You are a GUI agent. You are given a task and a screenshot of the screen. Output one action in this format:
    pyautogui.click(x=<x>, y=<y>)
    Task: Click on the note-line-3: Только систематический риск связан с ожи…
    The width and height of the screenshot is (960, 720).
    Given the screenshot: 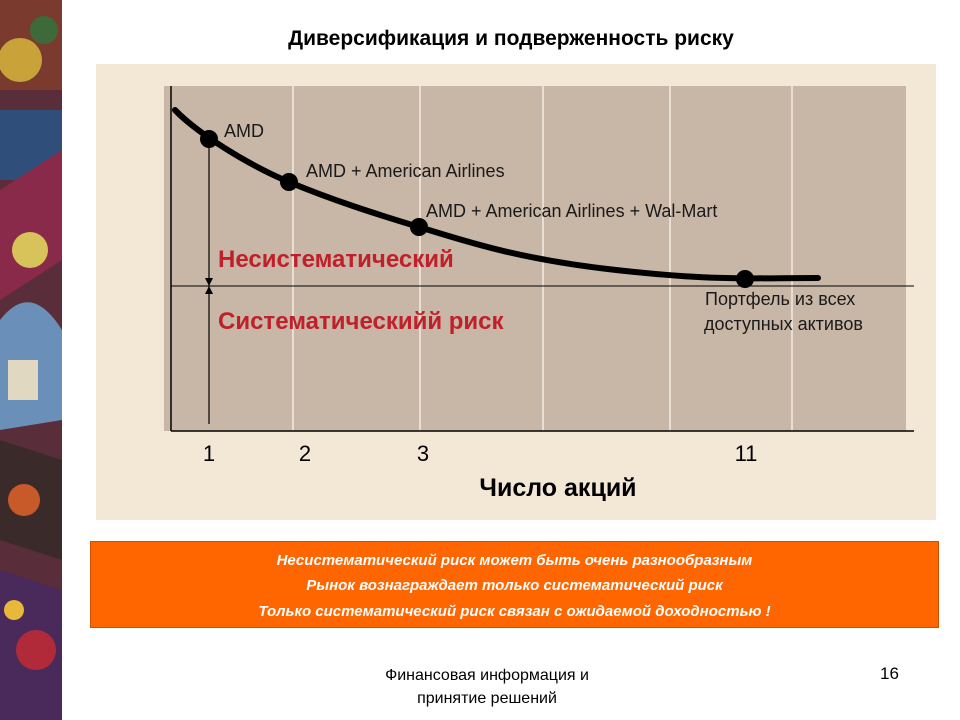 What is the action you would take?
    pyautogui.click(x=514, y=611)
    